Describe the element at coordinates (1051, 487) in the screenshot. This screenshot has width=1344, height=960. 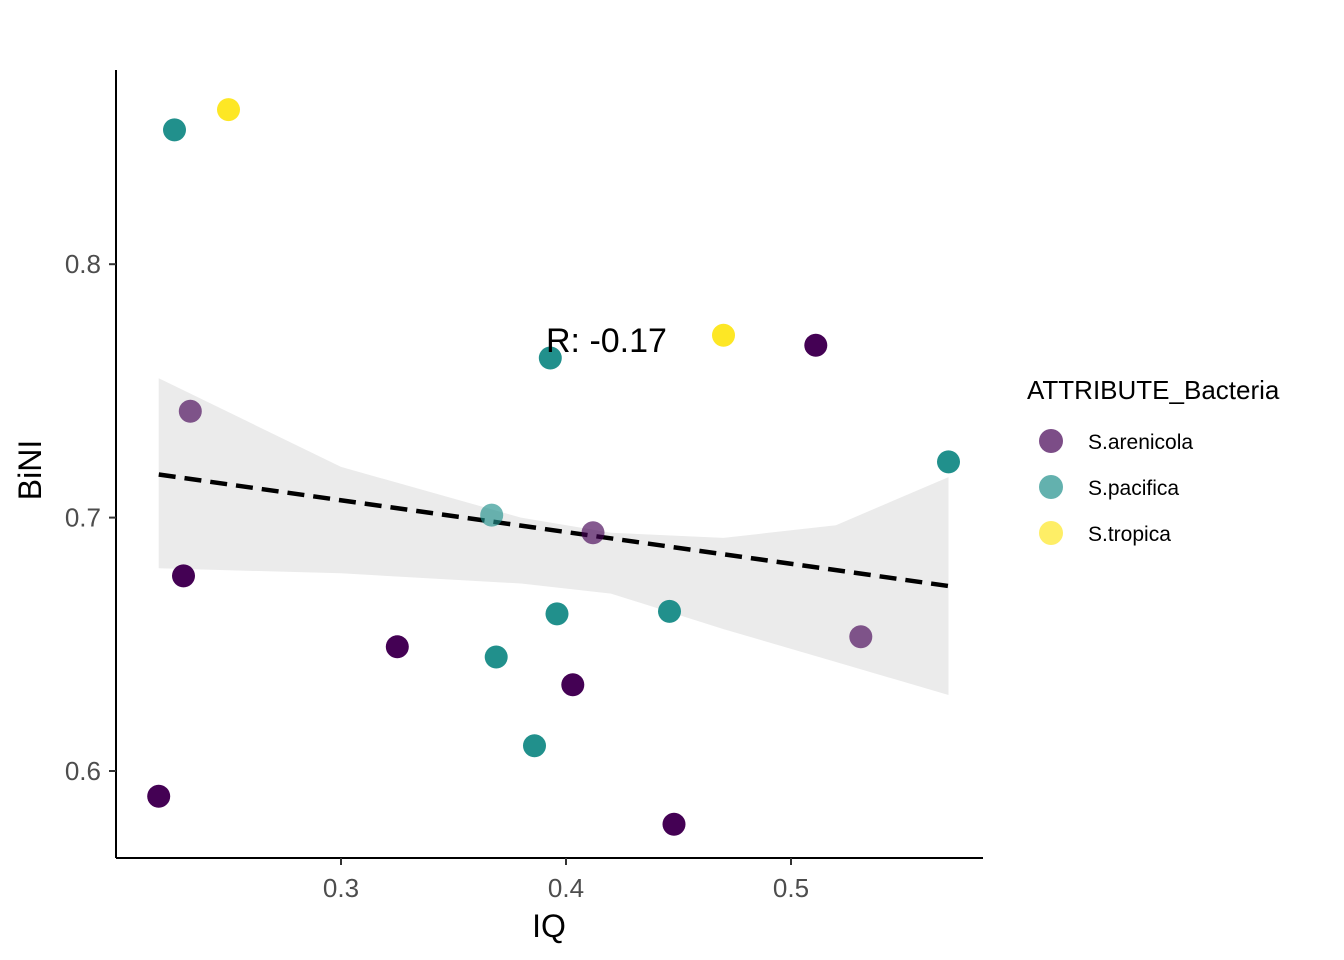
I see `legend-key-s-pacifica` at that location.